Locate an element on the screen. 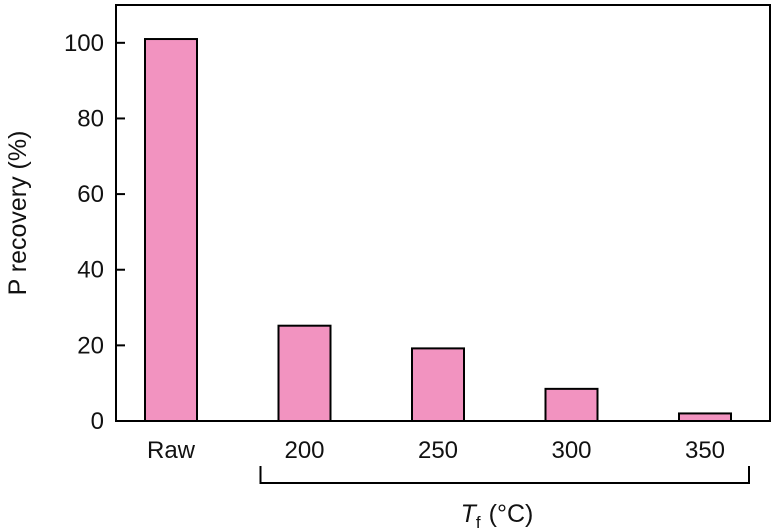 Image resolution: width=776 pixels, height=532 pixels. category-bracket is located at coordinates (504, 475).